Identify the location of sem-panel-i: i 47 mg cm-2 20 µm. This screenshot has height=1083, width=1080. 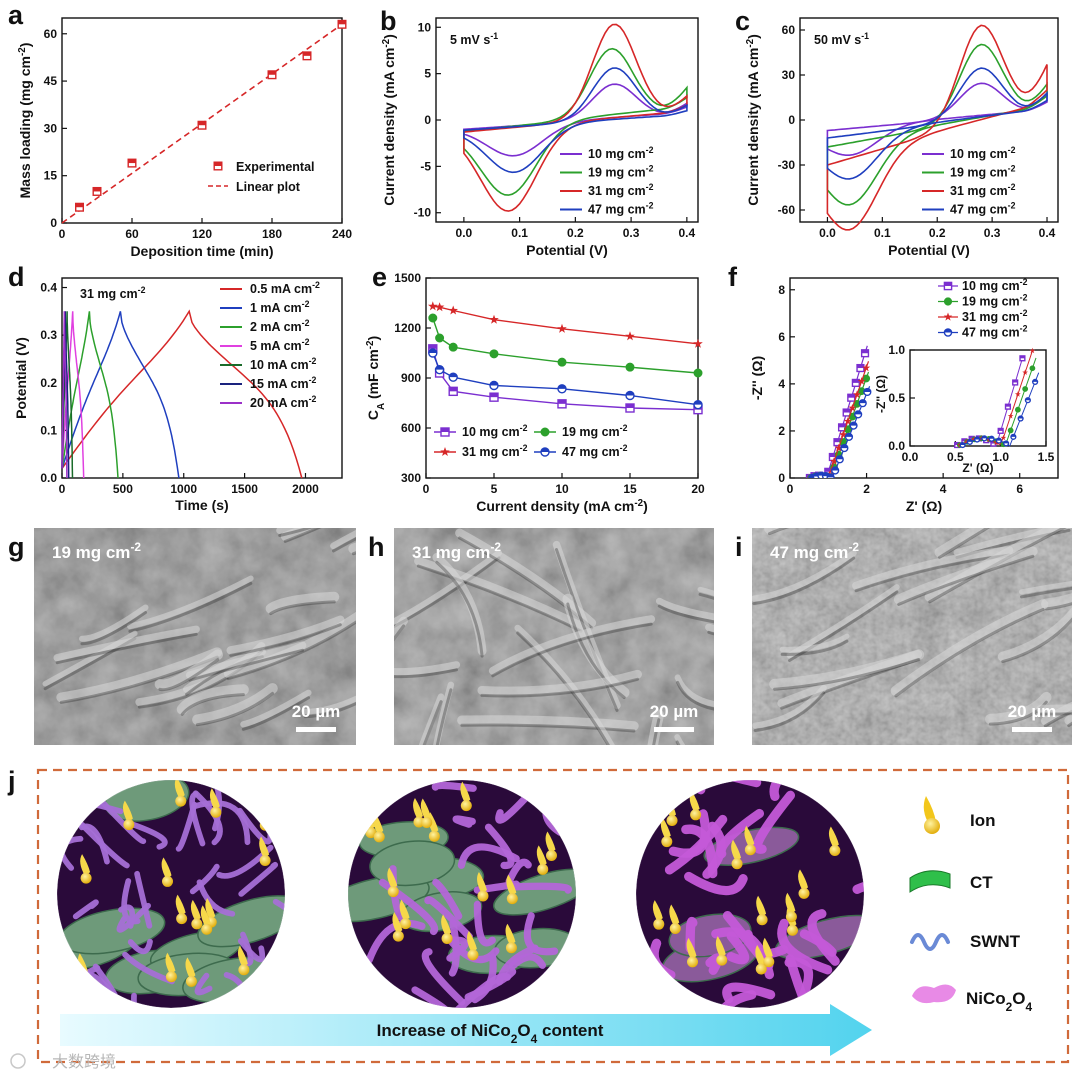
(903, 636).